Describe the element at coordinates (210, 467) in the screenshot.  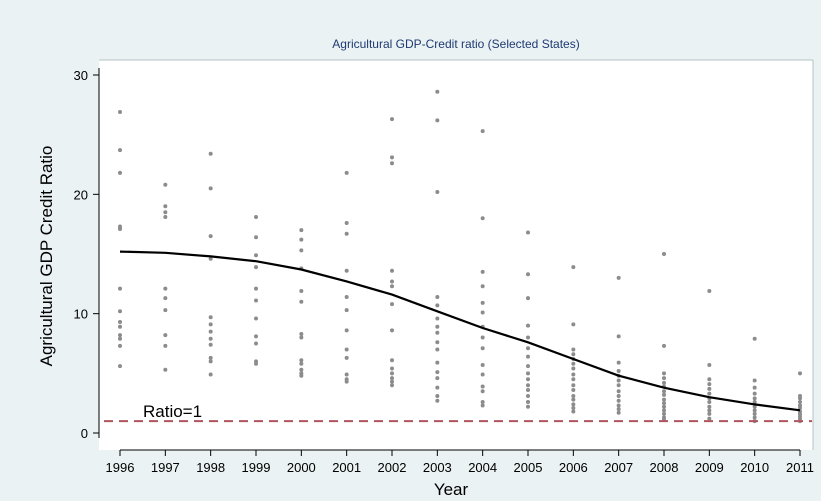
I see `x-tick-label: 1998` at that location.